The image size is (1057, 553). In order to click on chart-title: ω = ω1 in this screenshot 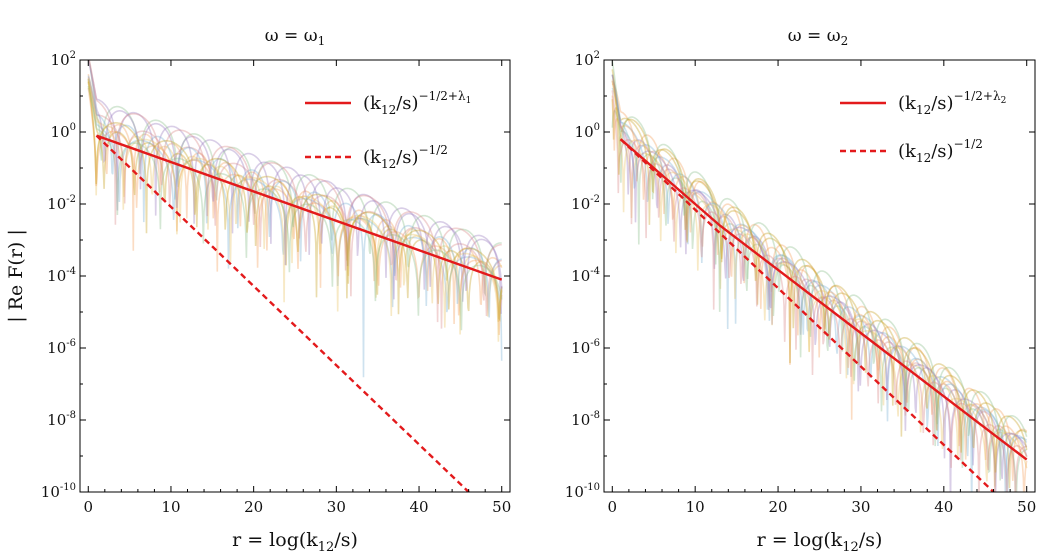, I will do `click(295, 37)`.